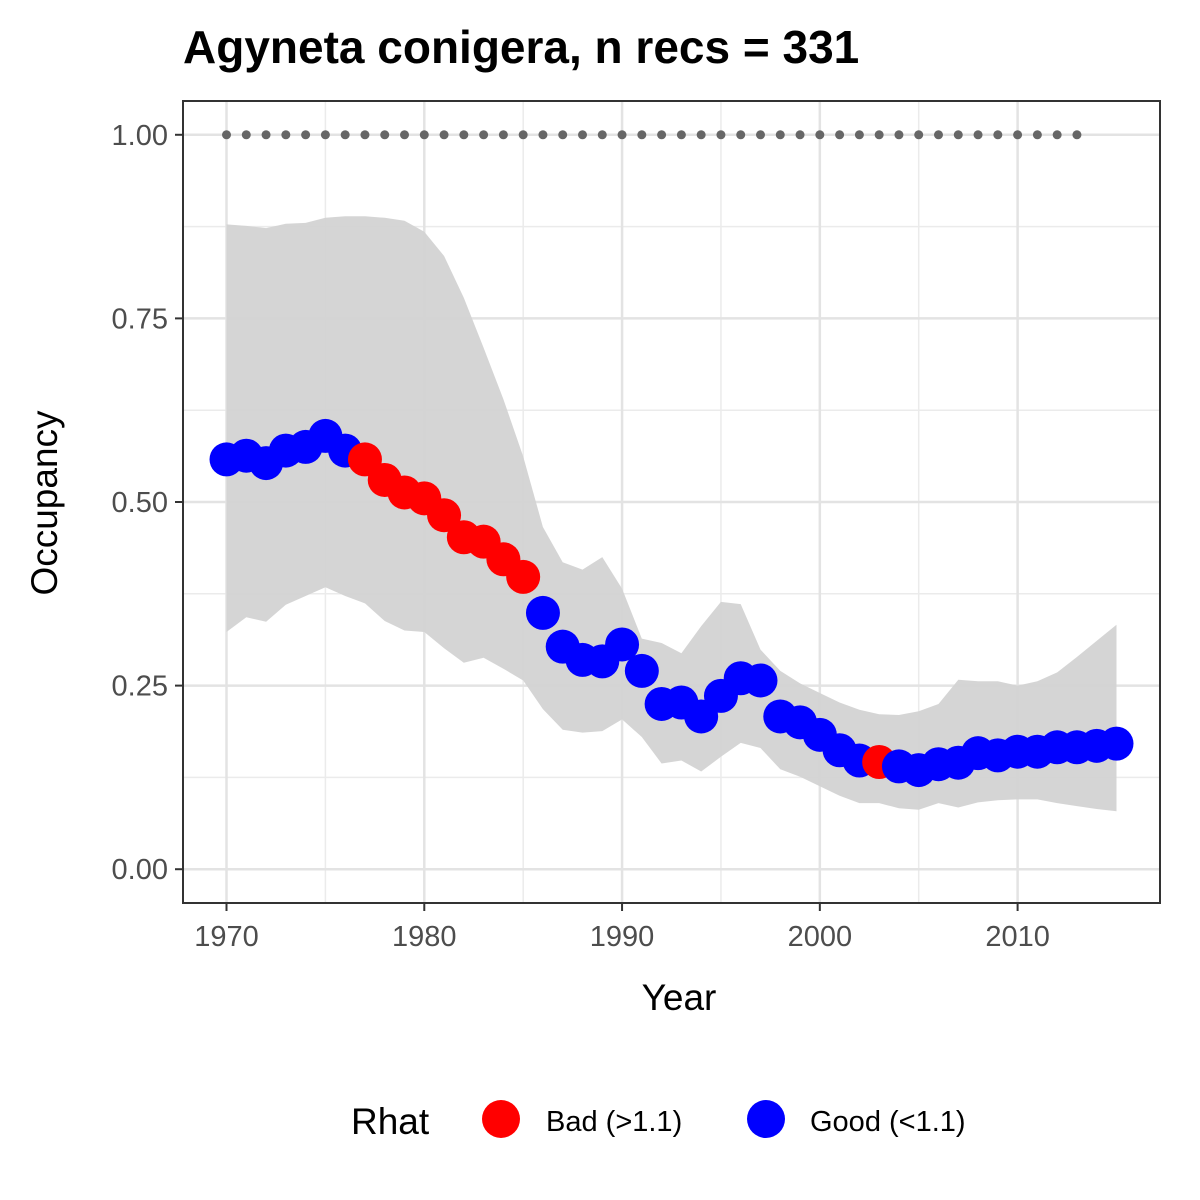 This screenshot has width=1200, height=1200. What do you see at coordinates (140, 870) in the screenshot?
I see `y-tick-label: 0.00` at bounding box center [140, 870].